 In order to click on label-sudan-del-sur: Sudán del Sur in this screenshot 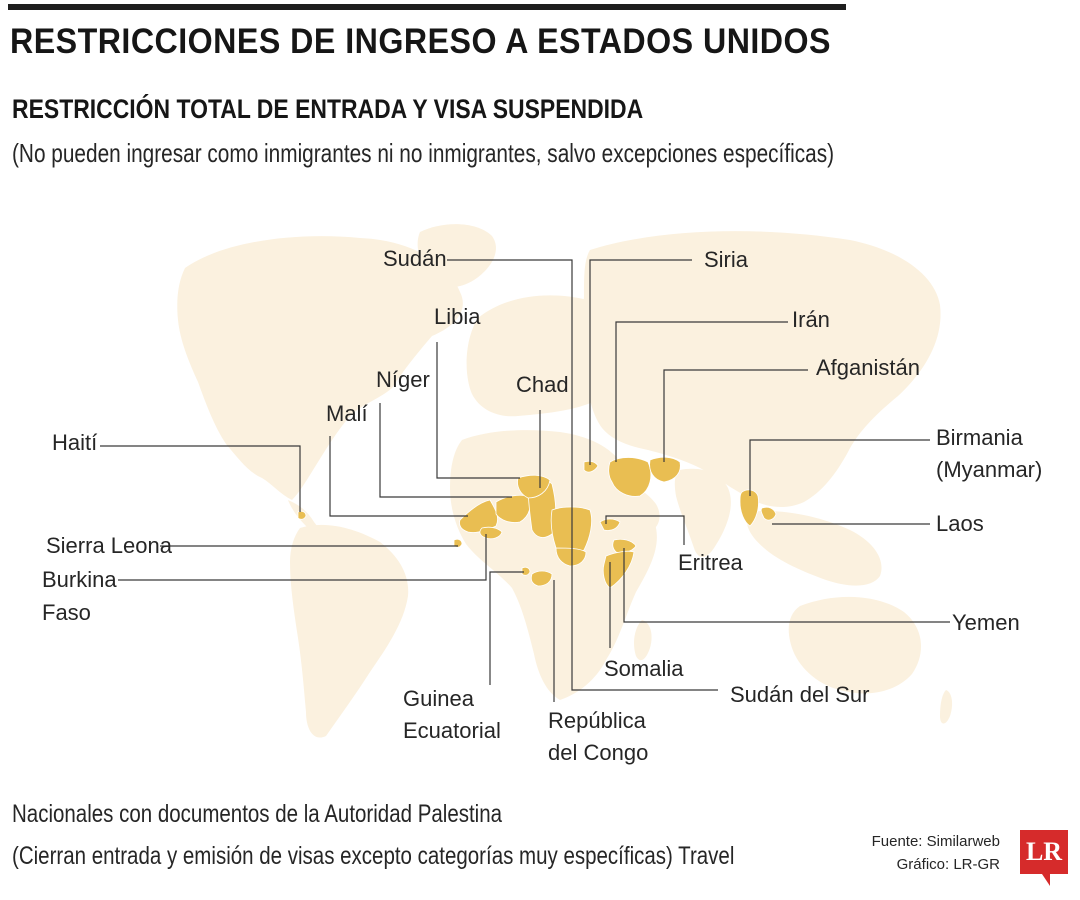, I will do `click(799, 694)`.